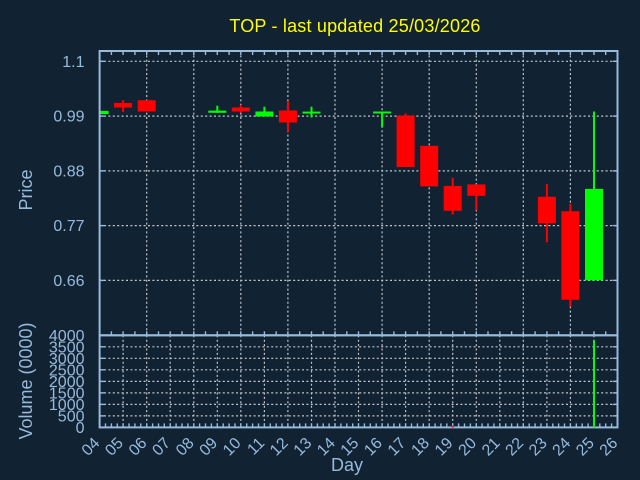 This screenshot has width=640, height=480. What do you see at coordinates (26, 189) in the screenshot?
I see `svg-text: Price` at bounding box center [26, 189].